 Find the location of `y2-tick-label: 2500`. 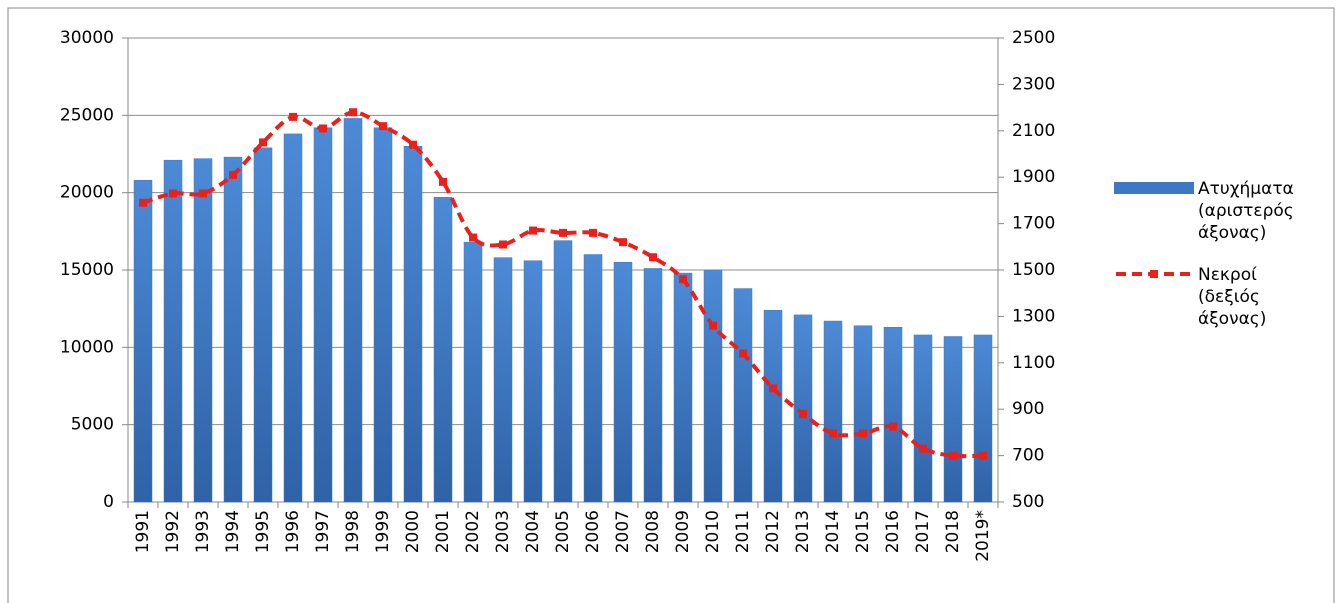

y2-tick-label: 2500 is located at coordinates (1033, 38).